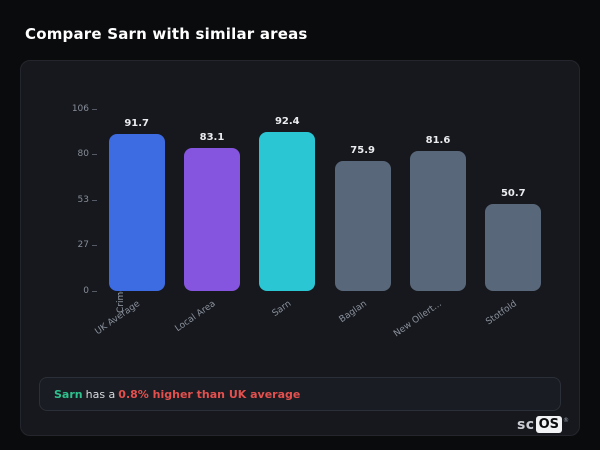  What do you see at coordinates (68, 394) in the screenshot?
I see `note-area-name: Sarn` at bounding box center [68, 394].